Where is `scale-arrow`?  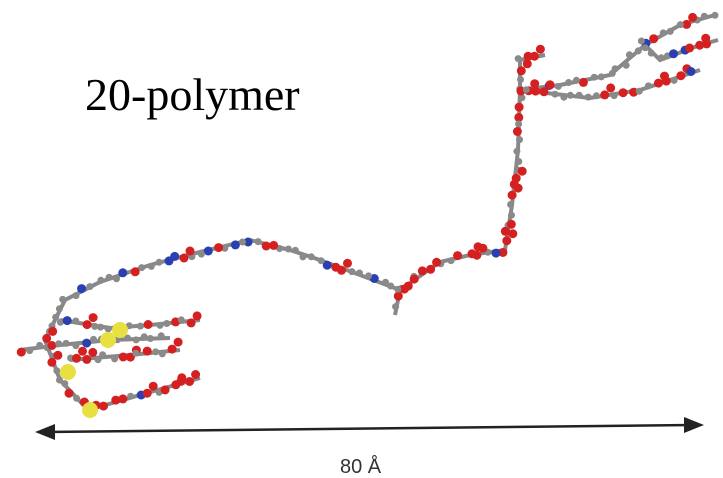 scale-arrow is located at coordinates (369, 428).